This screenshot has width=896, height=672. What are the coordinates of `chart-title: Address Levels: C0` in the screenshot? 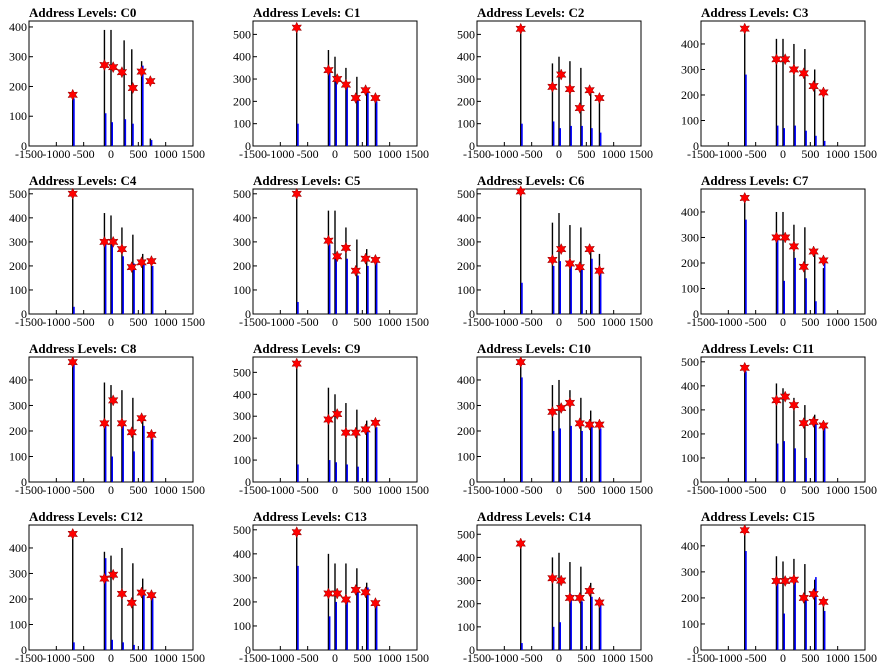 It's located at (82, 12).